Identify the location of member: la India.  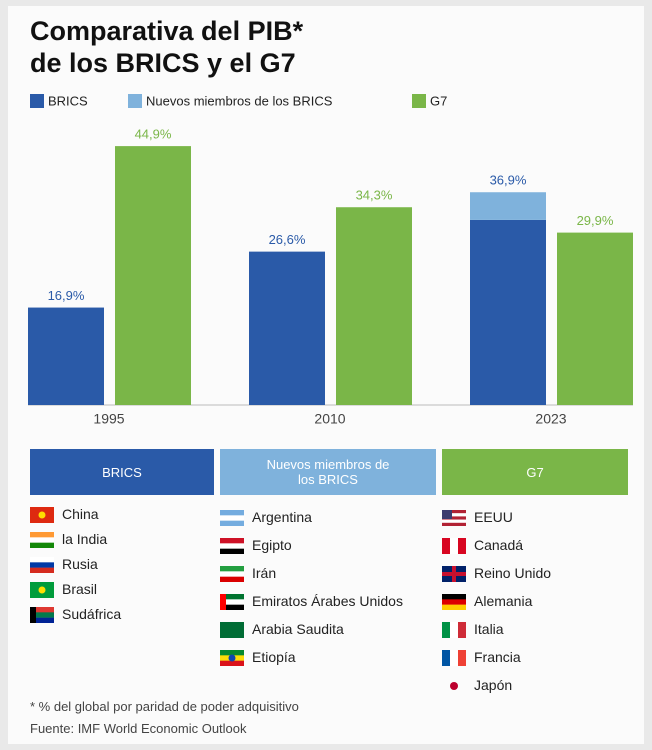
(122, 541).